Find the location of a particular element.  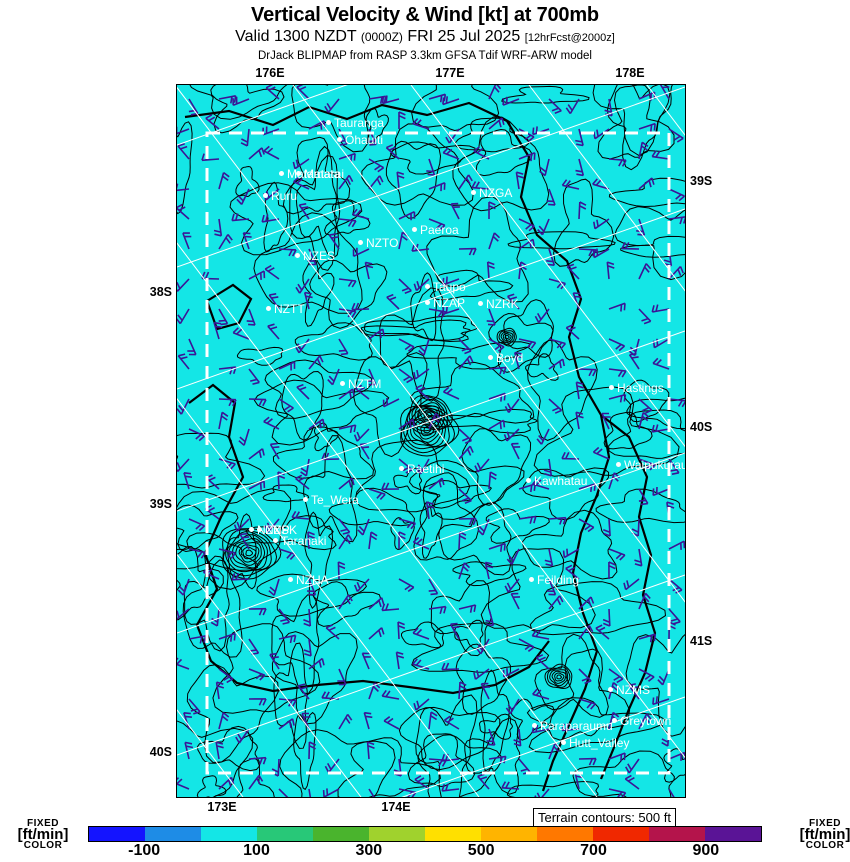

colorbar-units-label-right: [ft/min] is located at coordinates (824, 834).